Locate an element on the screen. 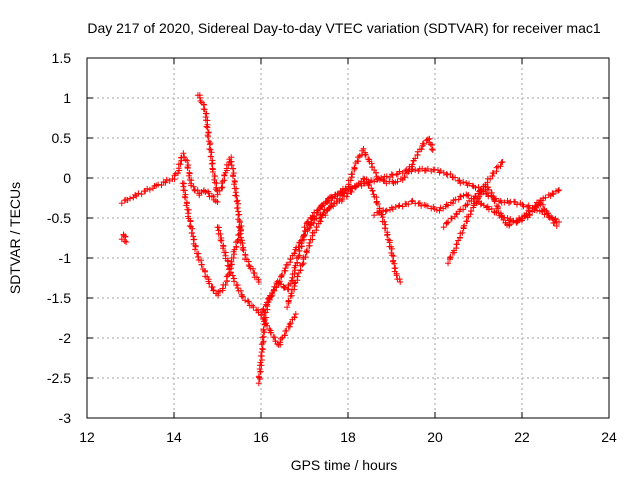 The width and height of the screenshot is (640, 480). x-axis-label: GPS time / hours is located at coordinates (344, 465).